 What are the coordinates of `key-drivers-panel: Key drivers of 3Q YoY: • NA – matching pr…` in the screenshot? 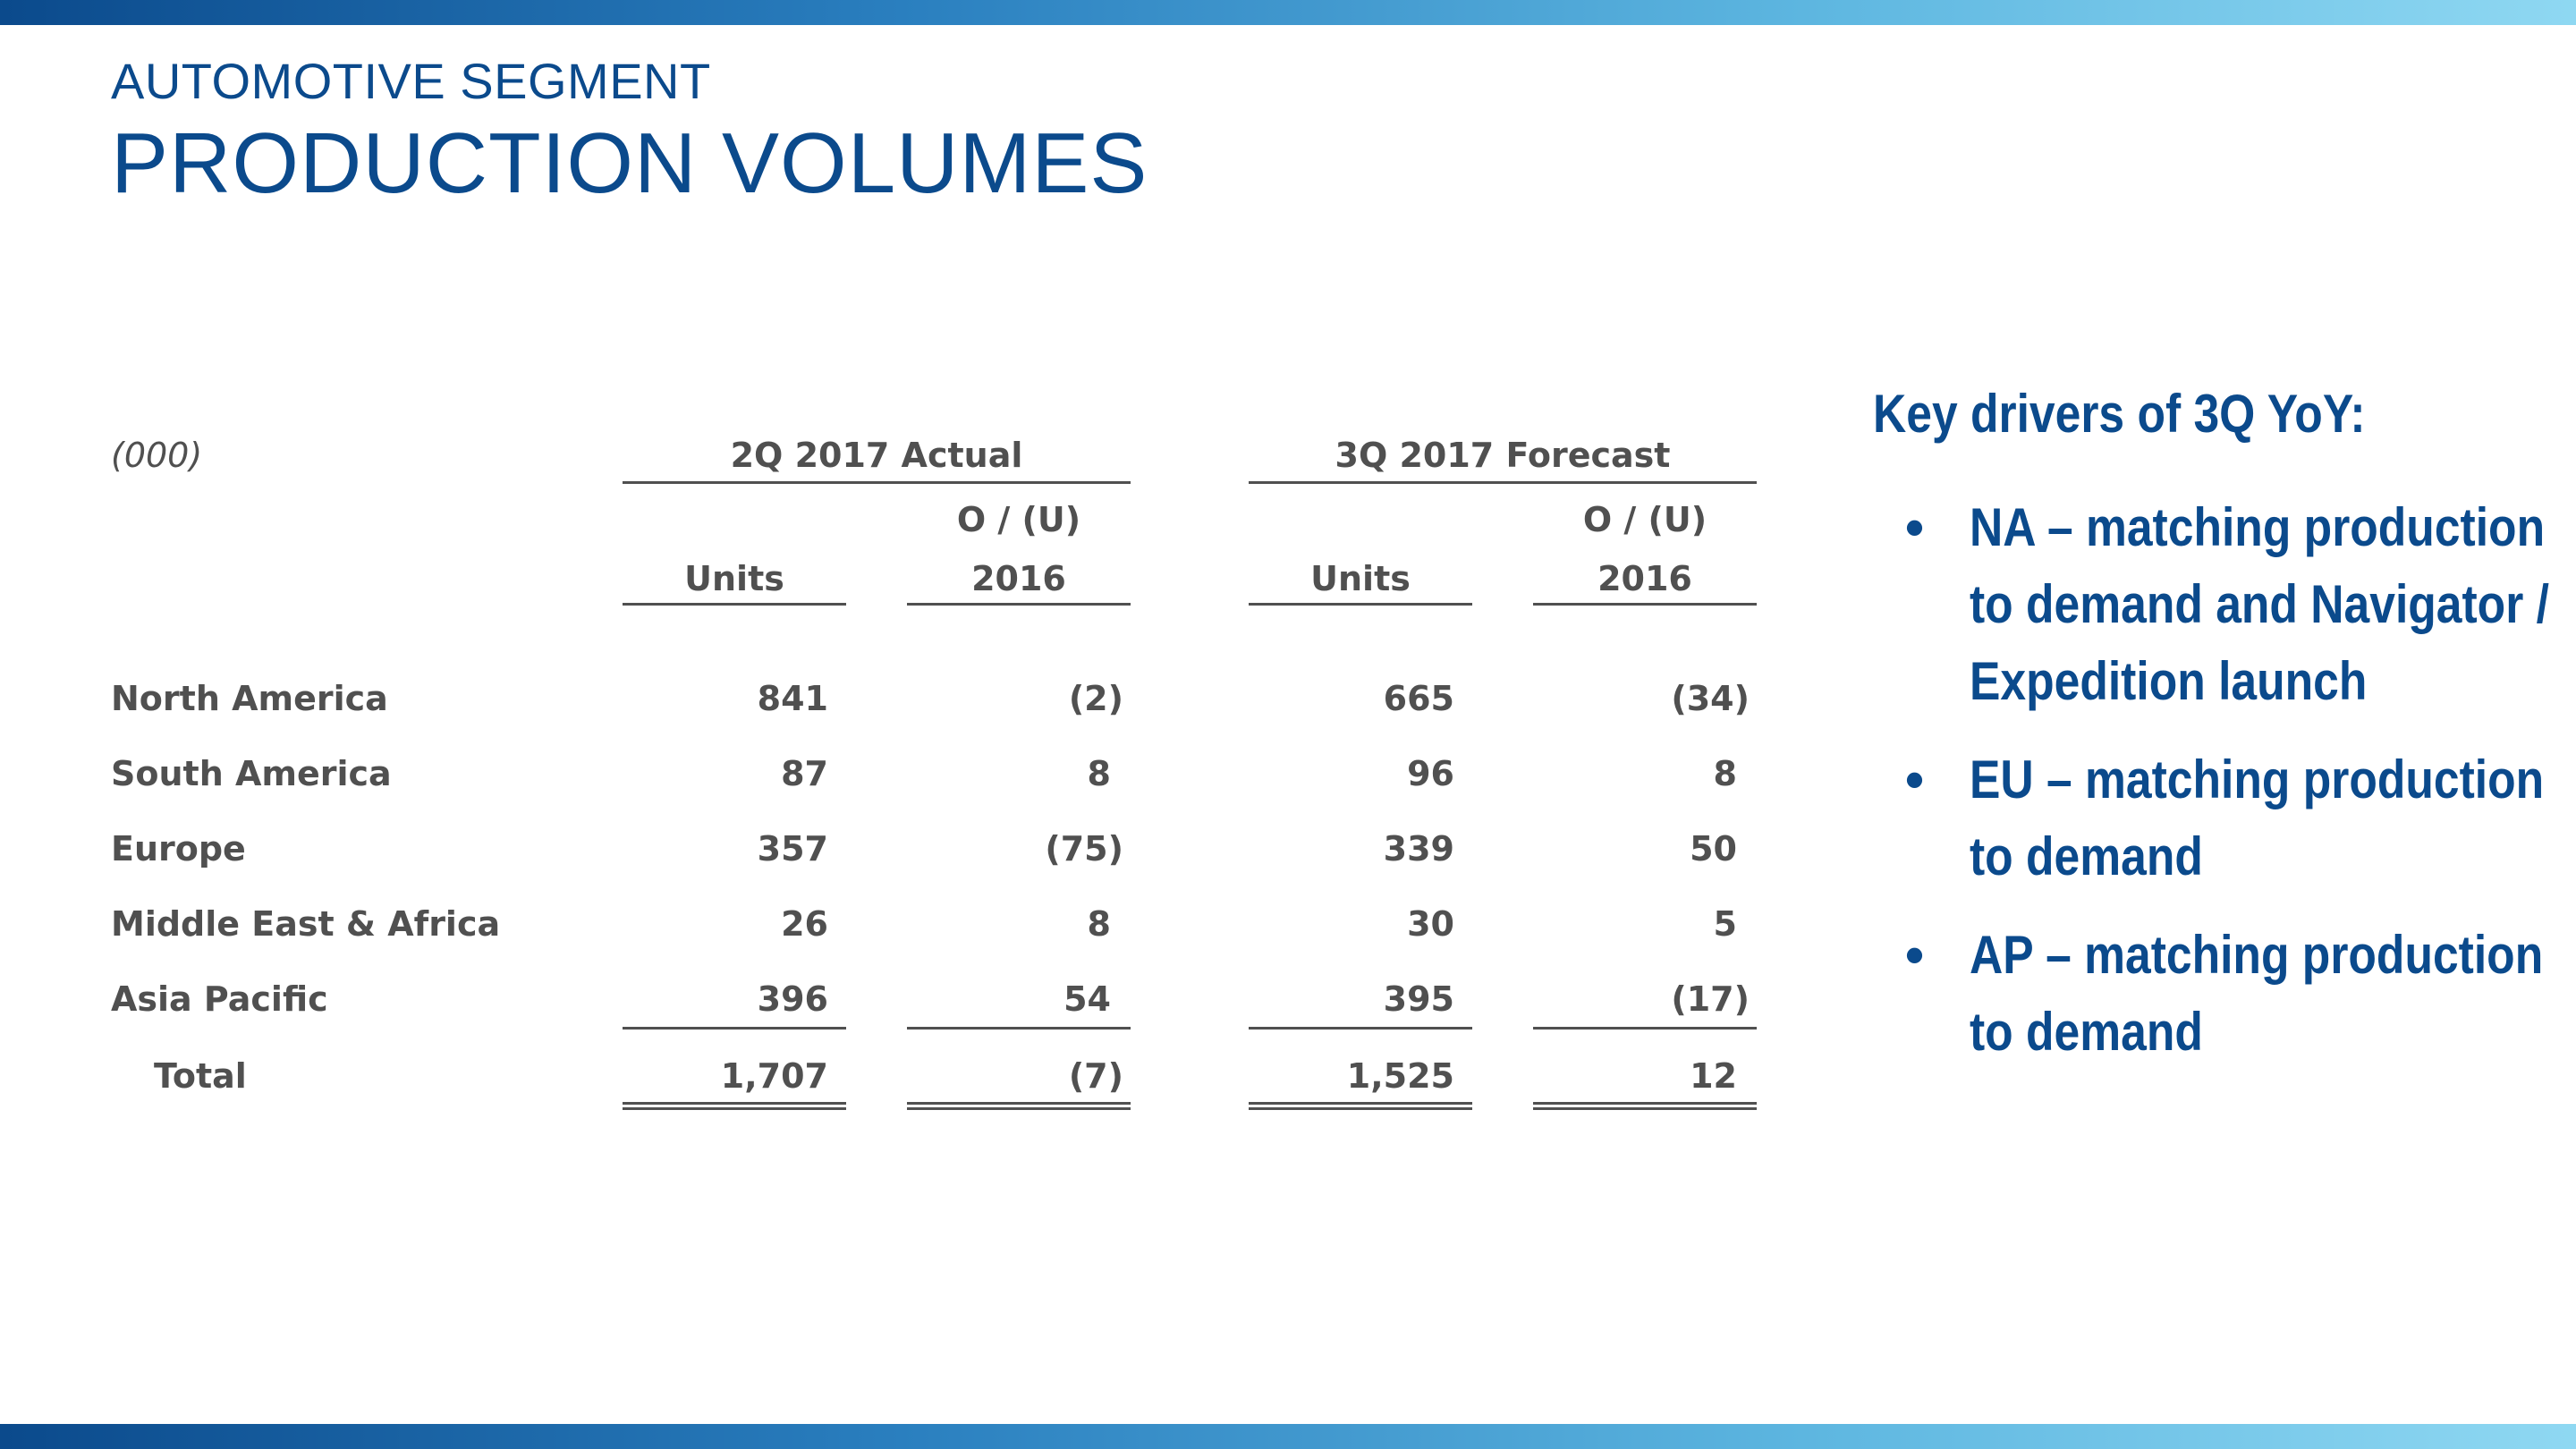 It's located at (2213, 737).